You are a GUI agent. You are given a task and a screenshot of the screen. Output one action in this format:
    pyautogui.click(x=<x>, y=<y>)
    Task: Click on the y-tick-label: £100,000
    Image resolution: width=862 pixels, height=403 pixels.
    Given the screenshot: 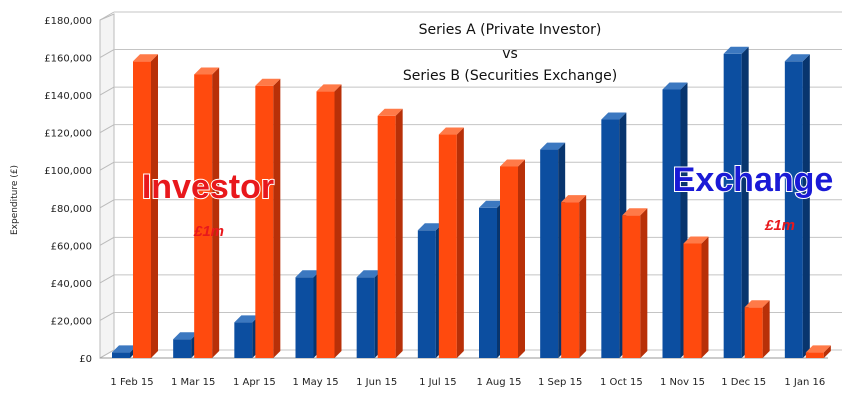 What is the action you would take?
    pyautogui.click(x=68, y=171)
    